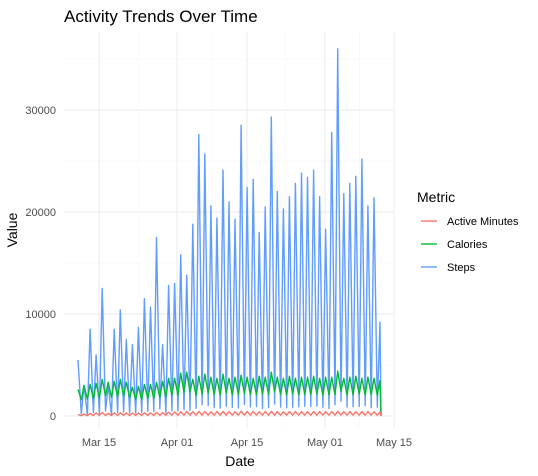 This screenshot has width=538, height=476. What do you see at coordinates (40, 111) in the screenshot?
I see `y-tick-label: 30000` at bounding box center [40, 111].